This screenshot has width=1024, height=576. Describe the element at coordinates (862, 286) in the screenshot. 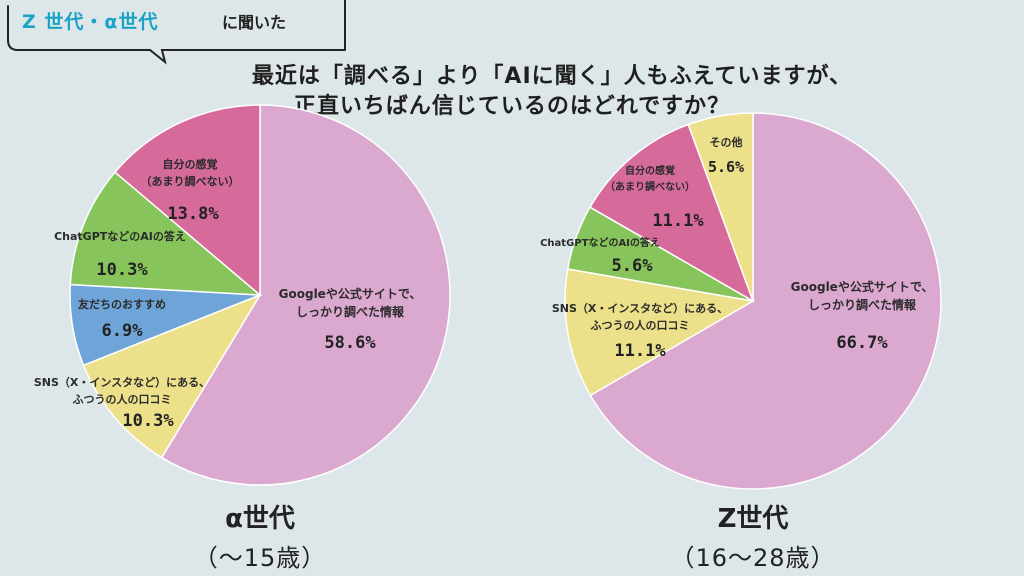

I see `pie1-slice-0-label-0: Googleや公式サイトで、` at that location.